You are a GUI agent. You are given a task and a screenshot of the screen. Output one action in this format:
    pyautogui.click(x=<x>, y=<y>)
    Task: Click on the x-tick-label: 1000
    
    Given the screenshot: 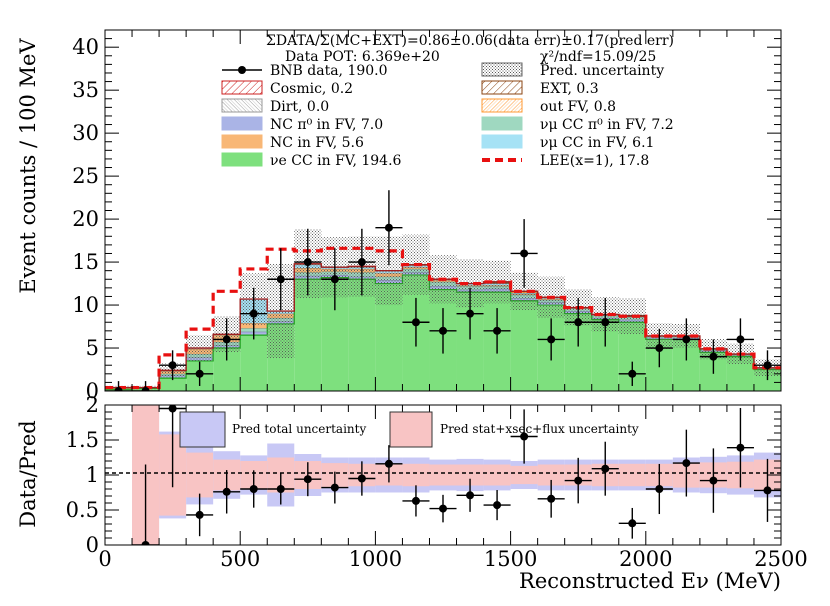 What is the action you would take?
    pyautogui.click(x=375, y=559)
    